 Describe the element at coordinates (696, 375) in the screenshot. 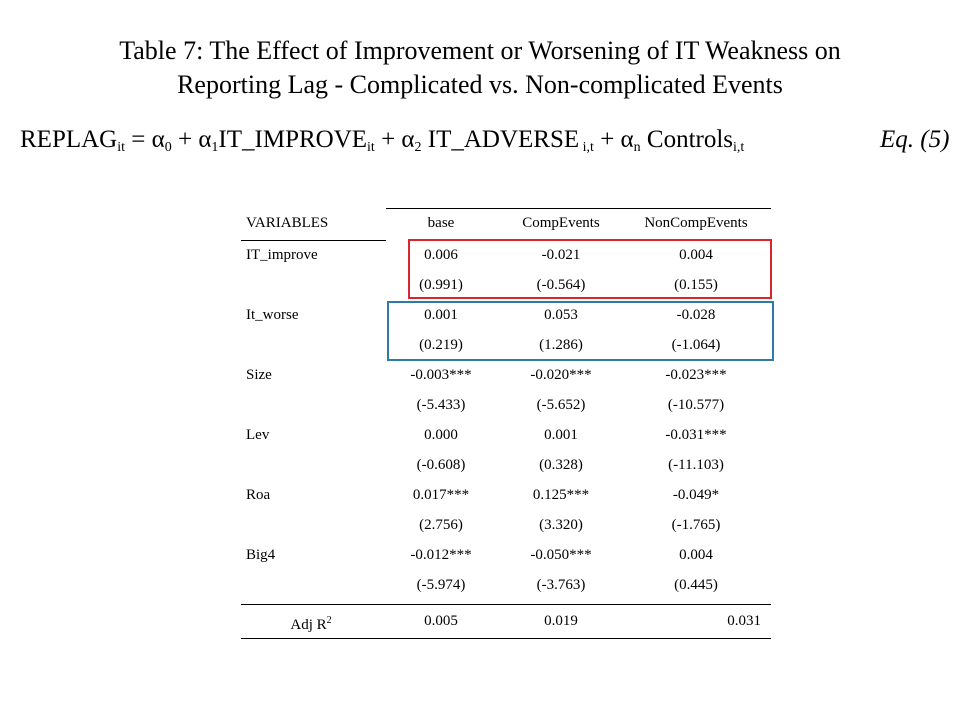

I see `coefficient-cell: -0.023***` at that location.